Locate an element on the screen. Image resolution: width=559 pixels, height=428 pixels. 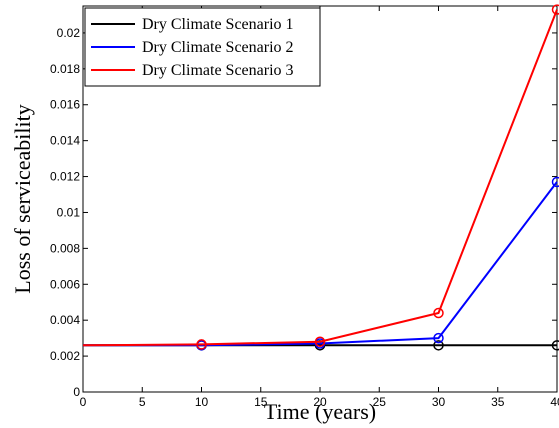
y-tick-label: 0 is located at coordinates (76, 392).